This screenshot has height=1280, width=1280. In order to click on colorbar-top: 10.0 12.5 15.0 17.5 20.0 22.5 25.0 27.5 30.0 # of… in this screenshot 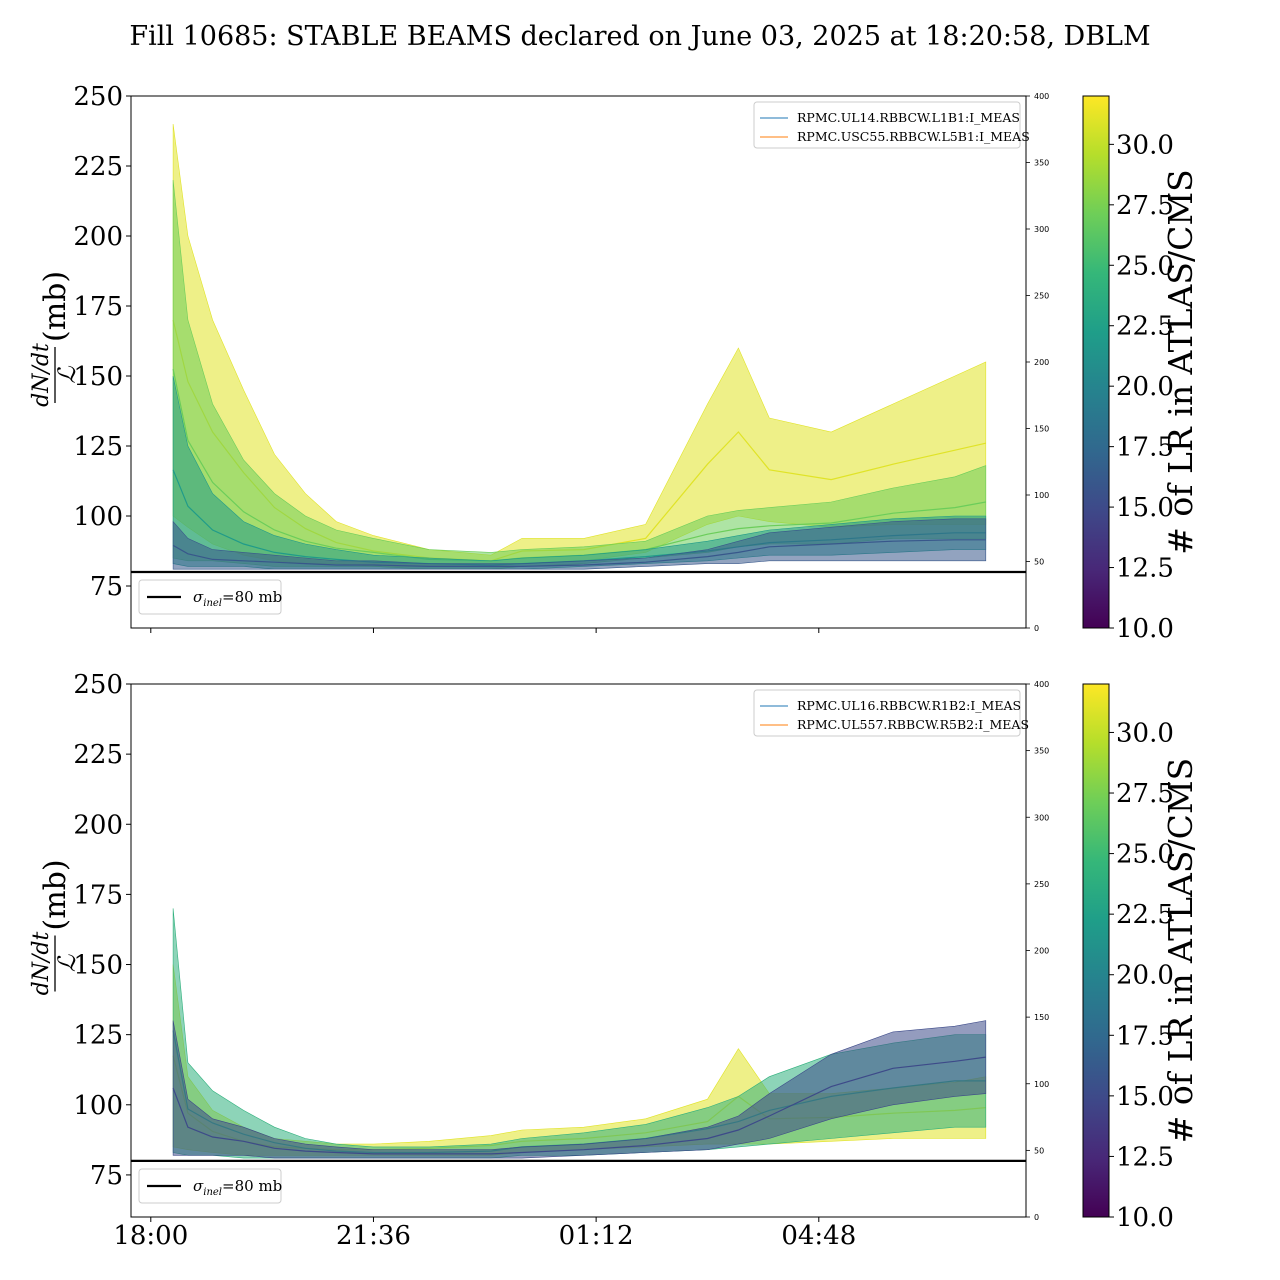, I will do `click(1141, 369)`.